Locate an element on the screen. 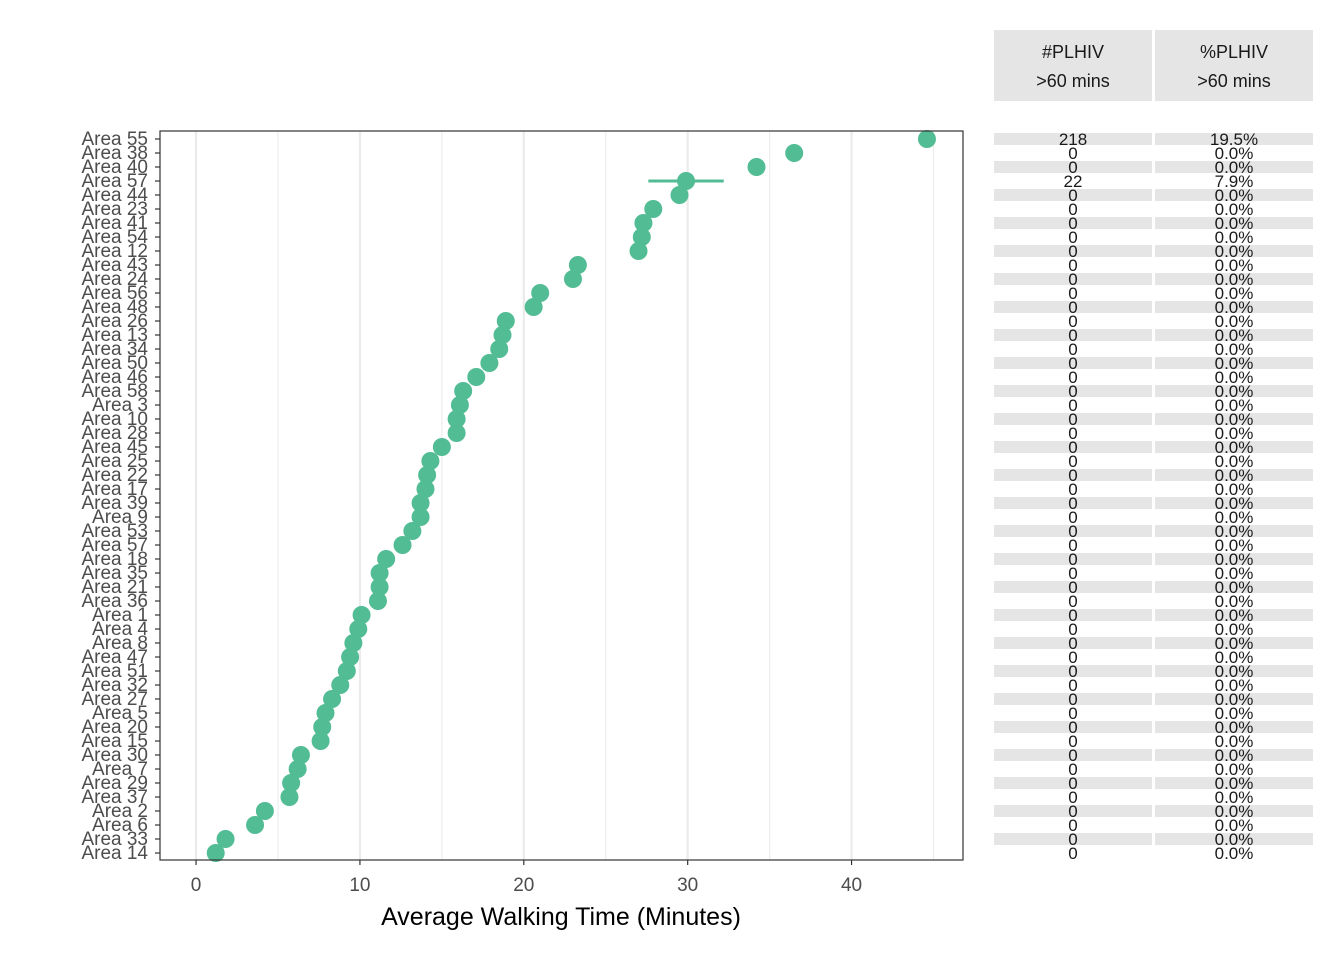 The image size is (1344, 960). y-tick-label: Area 21 is located at coordinates (114, 587).